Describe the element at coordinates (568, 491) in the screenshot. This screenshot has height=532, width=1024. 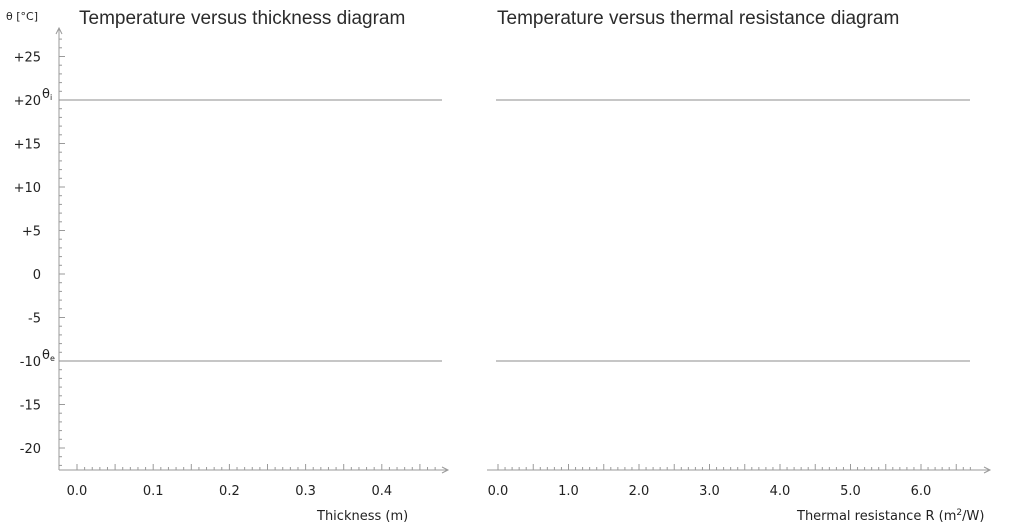
I see `x-tick-label: 1.0` at that location.